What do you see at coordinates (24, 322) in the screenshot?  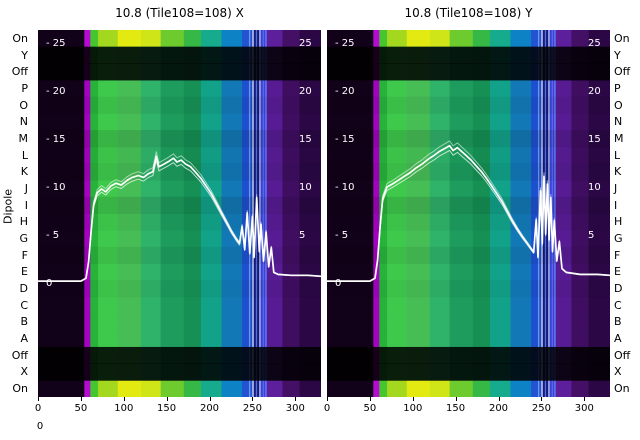 I see `row-label-left: B` at bounding box center [24, 322].